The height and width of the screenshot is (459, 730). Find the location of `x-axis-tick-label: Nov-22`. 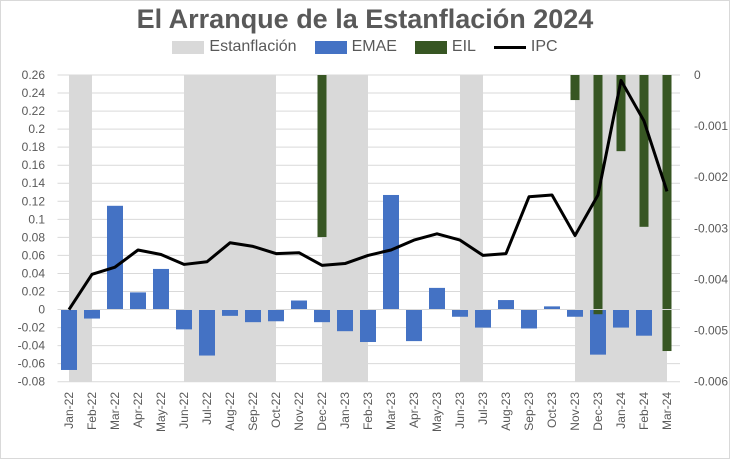

x-axis-tick-label: Nov-22 is located at coordinates (299, 411).